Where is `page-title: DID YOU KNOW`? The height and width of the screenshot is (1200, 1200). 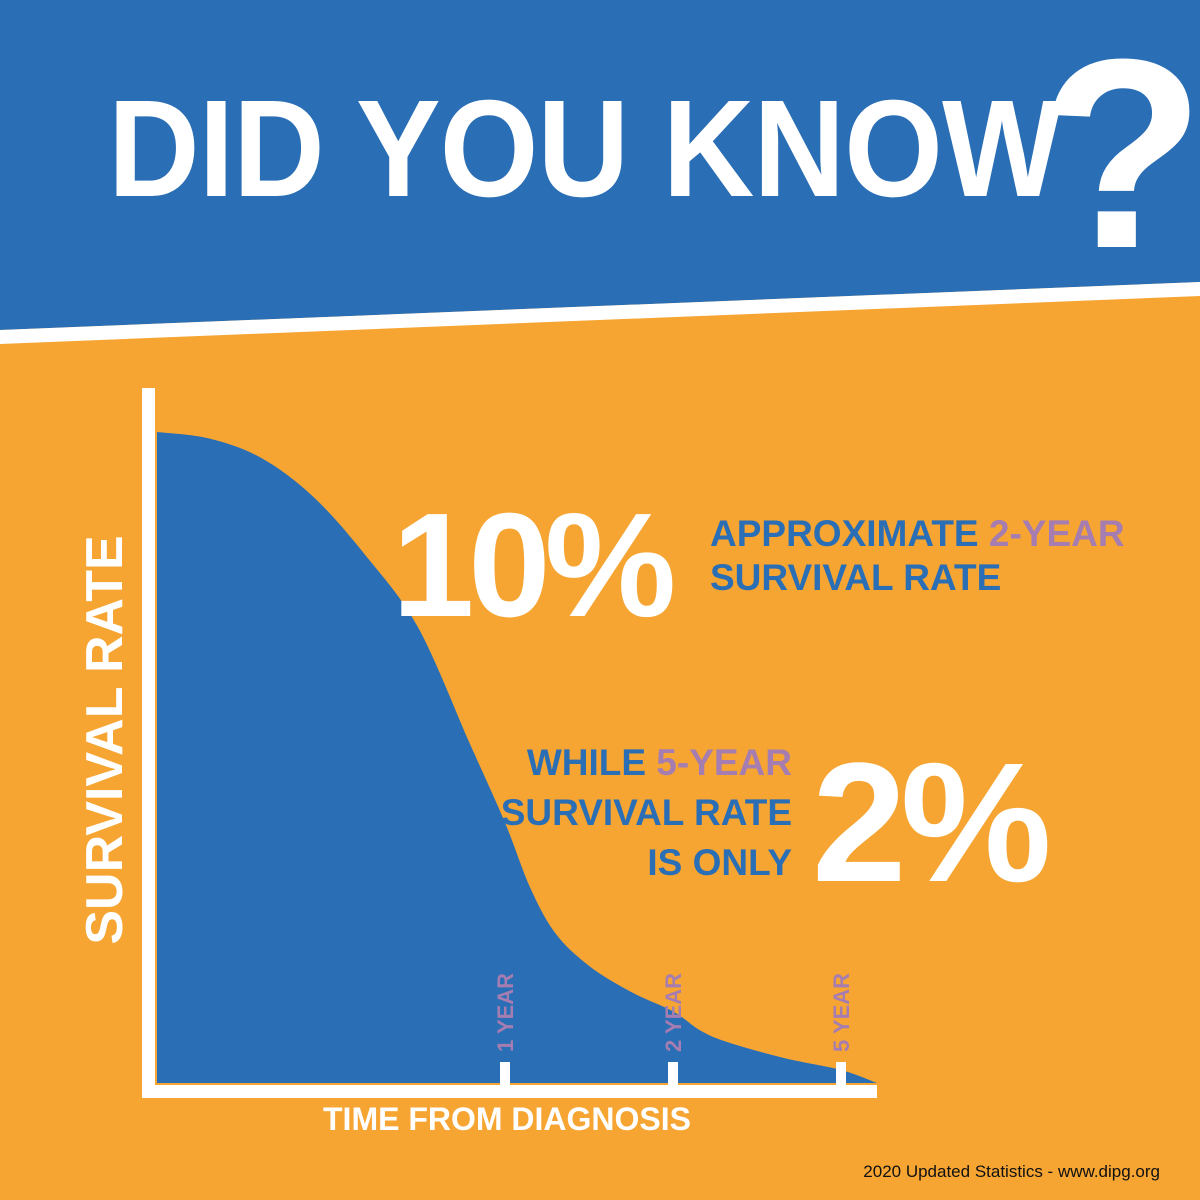 page-title: DID YOU KNOW is located at coordinates (585, 149).